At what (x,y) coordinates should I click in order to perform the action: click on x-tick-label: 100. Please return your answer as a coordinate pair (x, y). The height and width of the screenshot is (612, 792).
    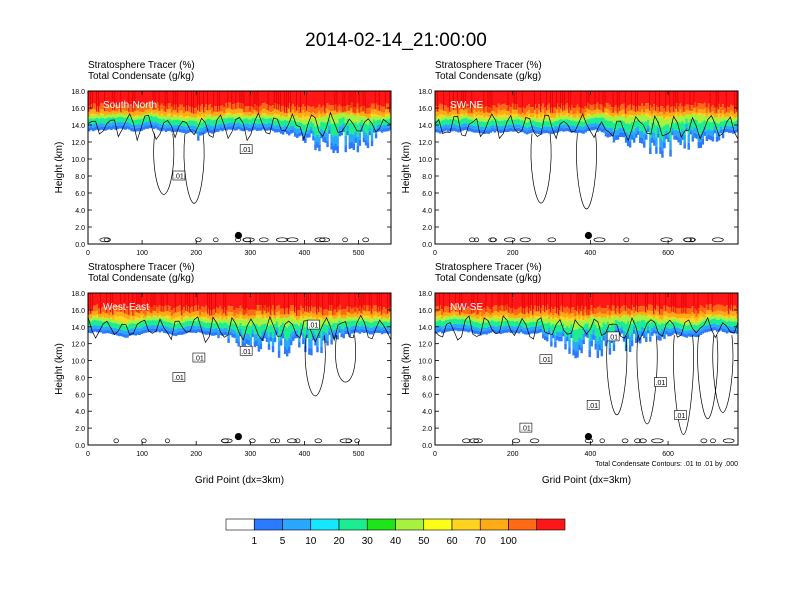
    Looking at the image, I should click on (142, 253).